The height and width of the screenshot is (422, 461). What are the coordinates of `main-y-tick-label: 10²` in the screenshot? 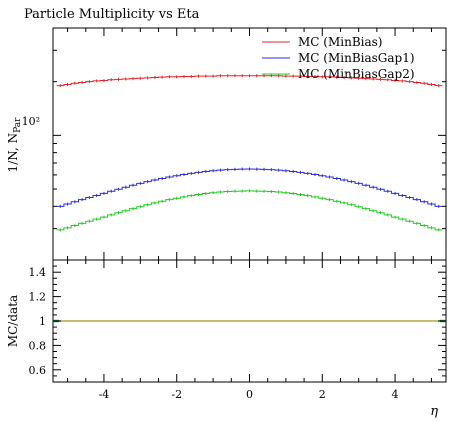 It's located at (31, 121).